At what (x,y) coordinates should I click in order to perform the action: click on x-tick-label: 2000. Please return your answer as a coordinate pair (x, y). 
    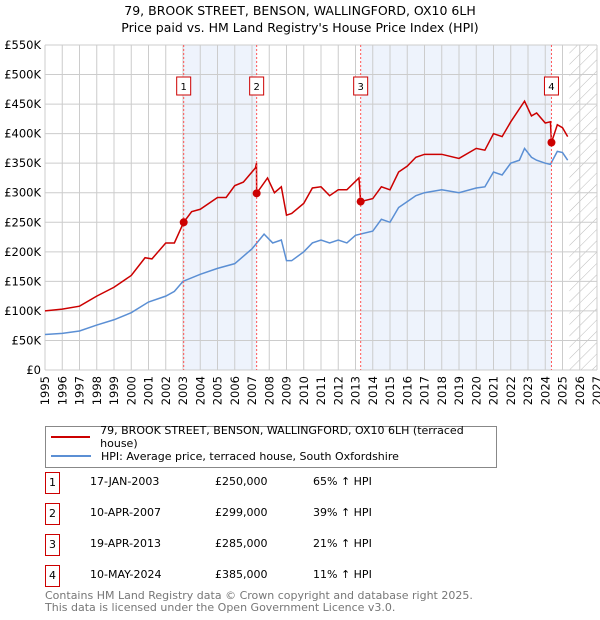
    Looking at the image, I should click on (131, 390).